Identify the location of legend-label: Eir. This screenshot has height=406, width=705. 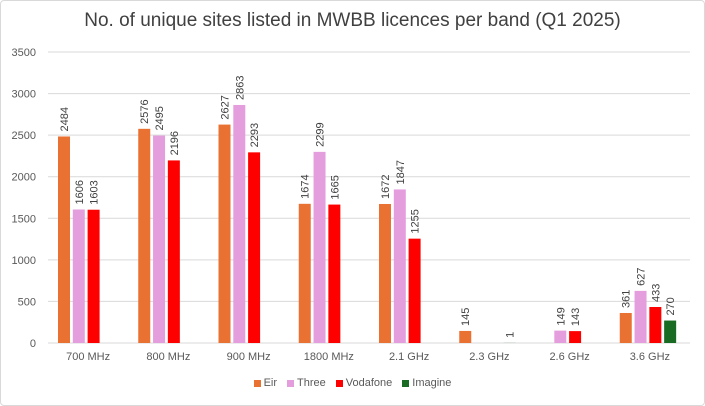
(270, 383).